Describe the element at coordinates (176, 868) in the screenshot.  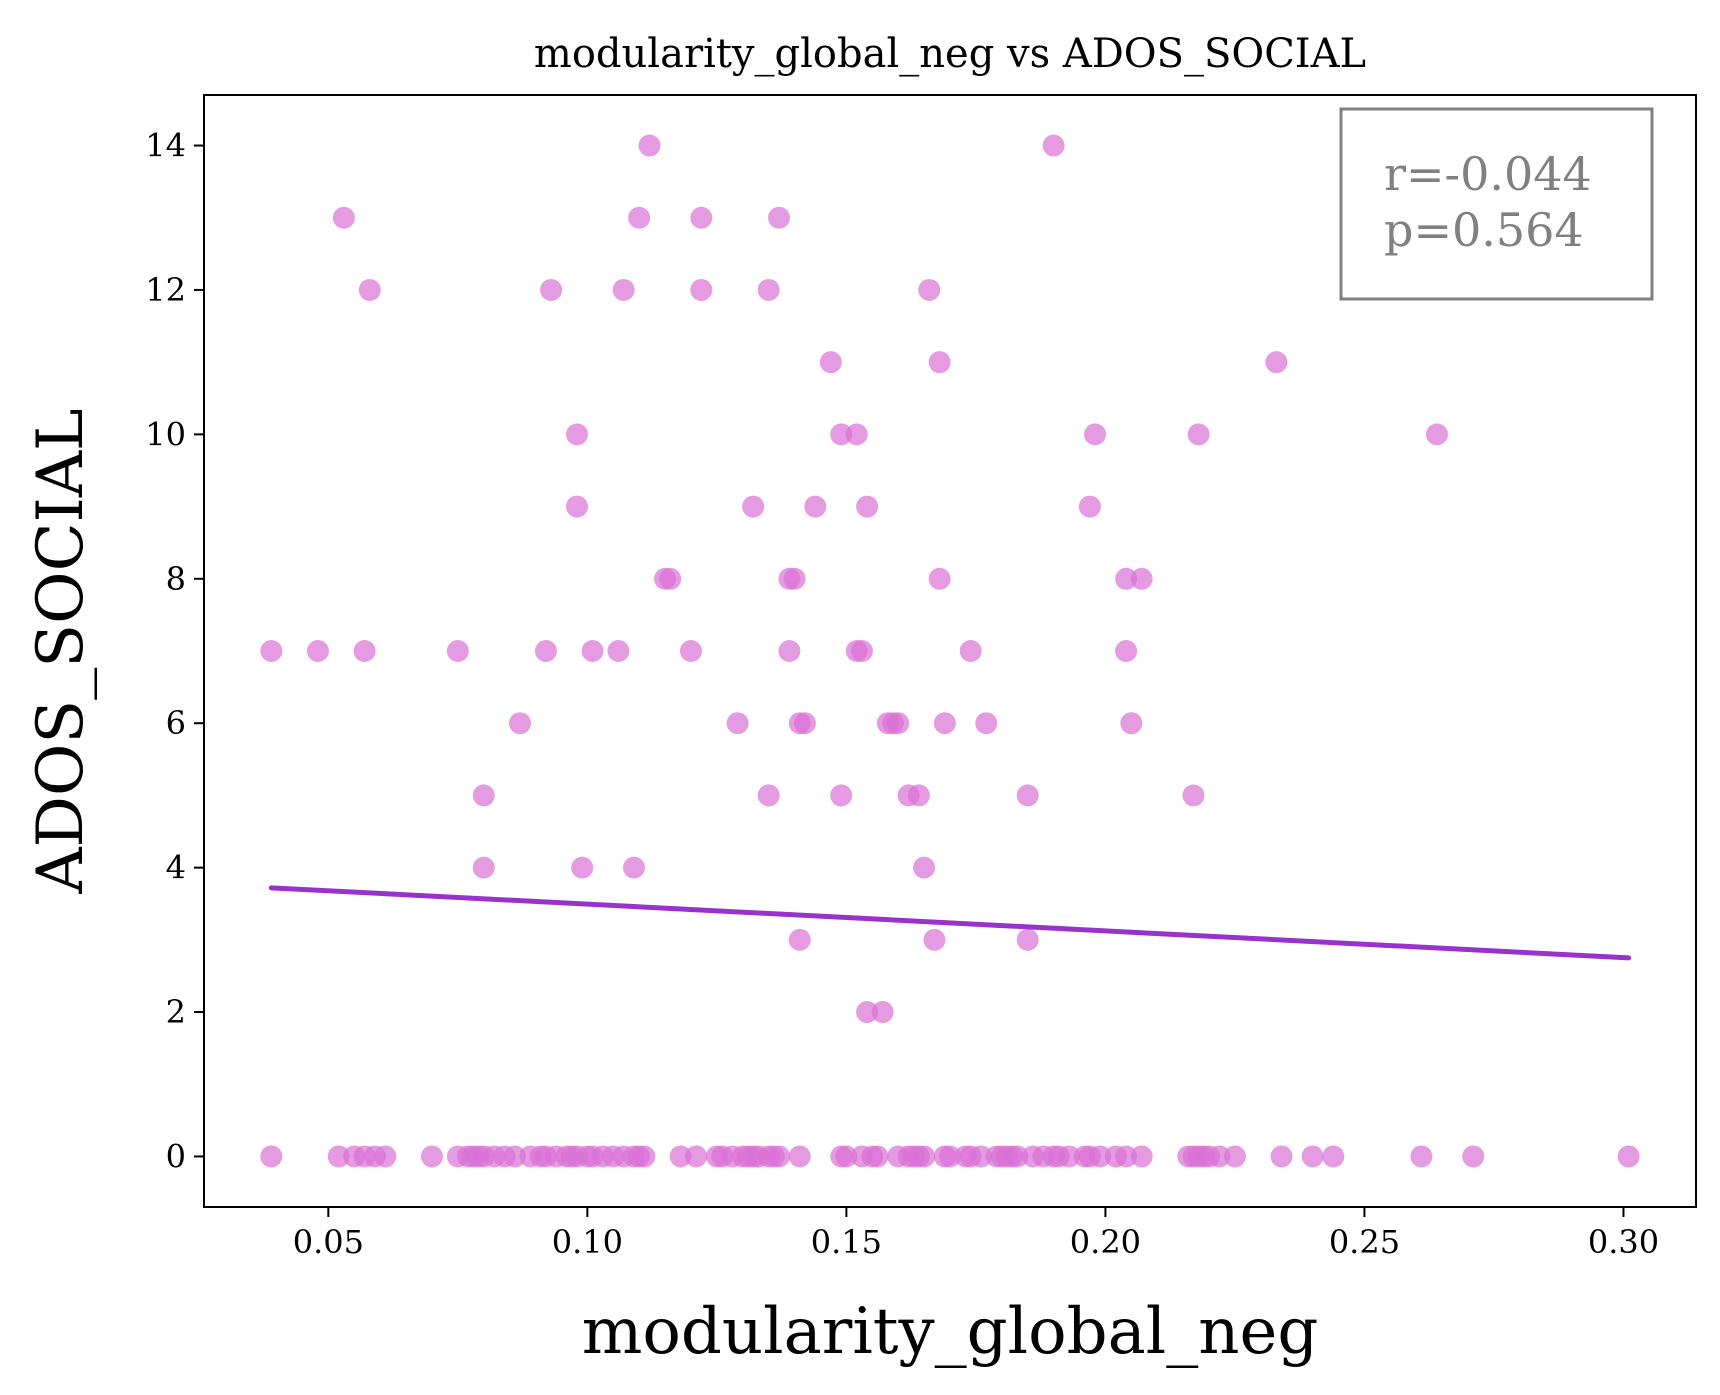
I see `y-tick-label: 4` at that location.